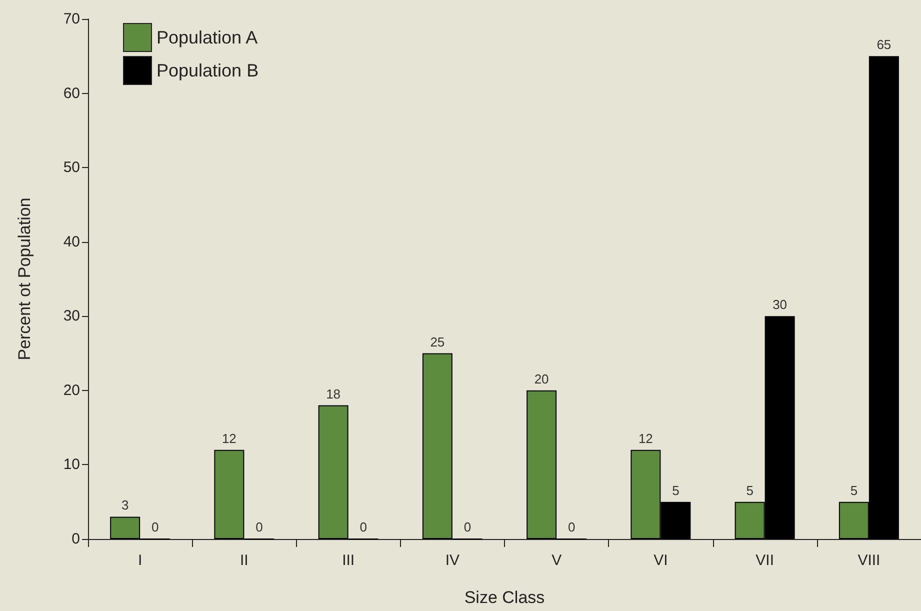 Image resolution: width=921 pixels, height=611 pixels. I want to click on data-label: 65, so click(884, 44).